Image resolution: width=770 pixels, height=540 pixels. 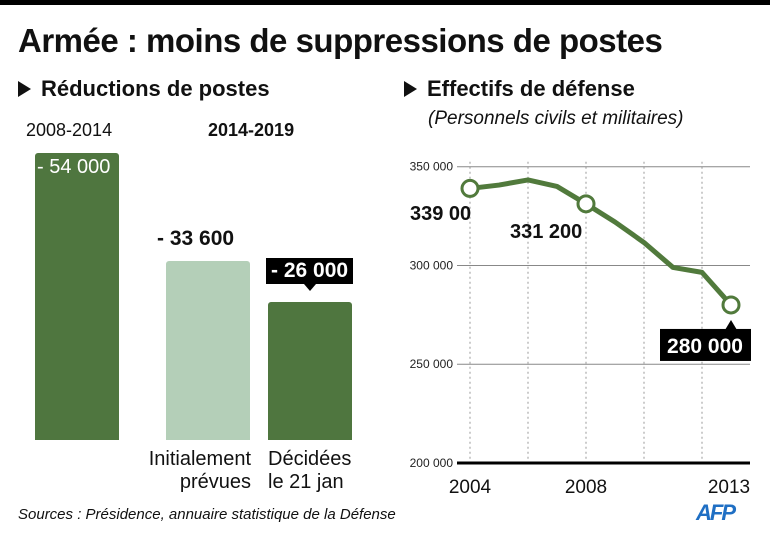 I want to click on y-tick-label: 350 000, so click(x=432, y=167).